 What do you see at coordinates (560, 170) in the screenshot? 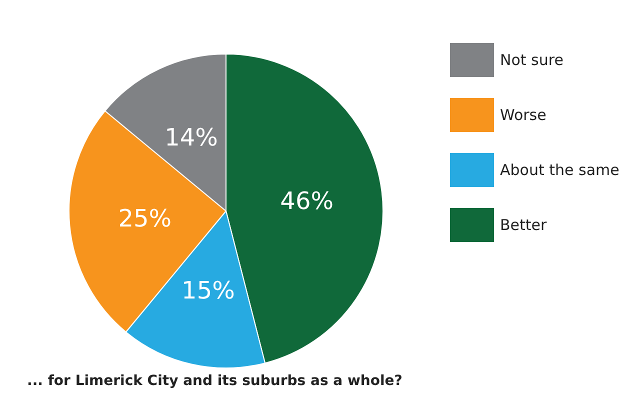
I see `legend-label: About the same` at bounding box center [560, 170].